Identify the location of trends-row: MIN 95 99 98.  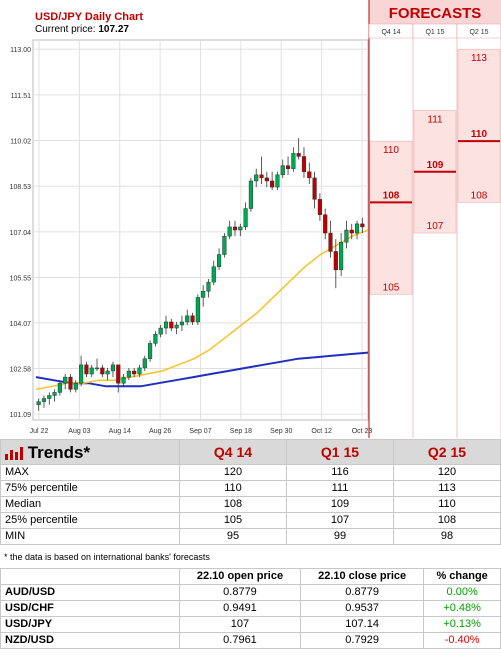
(250, 536).